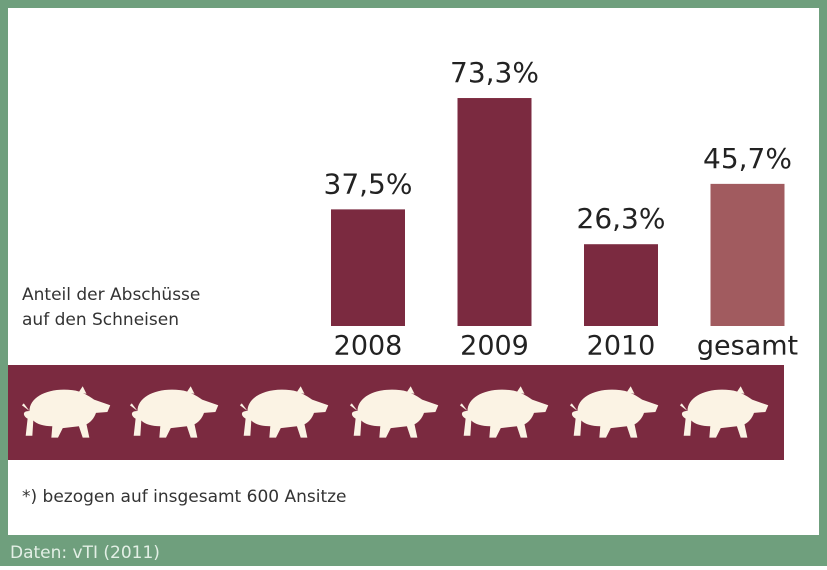 This screenshot has width=827, height=570. What do you see at coordinates (85, 553) in the screenshot?
I see `source: Daten: vTI (2011)` at bounding box center [85, 553].